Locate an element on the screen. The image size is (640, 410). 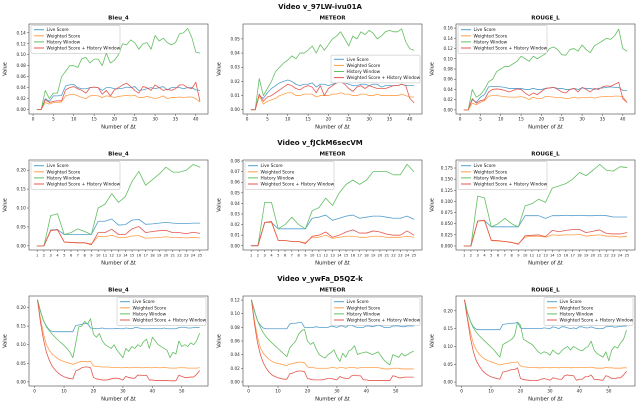
y-tick-label: 0.20 is located at coordinates (448, 310).